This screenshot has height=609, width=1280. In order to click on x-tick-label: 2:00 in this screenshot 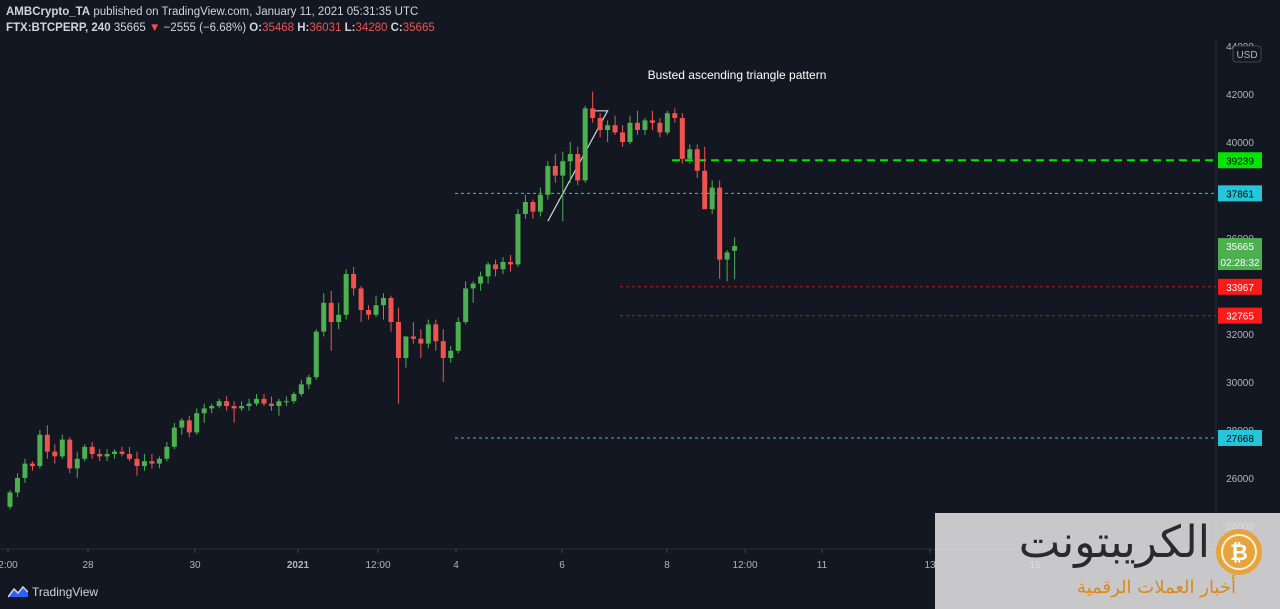, I will do `click(9, 565)`.